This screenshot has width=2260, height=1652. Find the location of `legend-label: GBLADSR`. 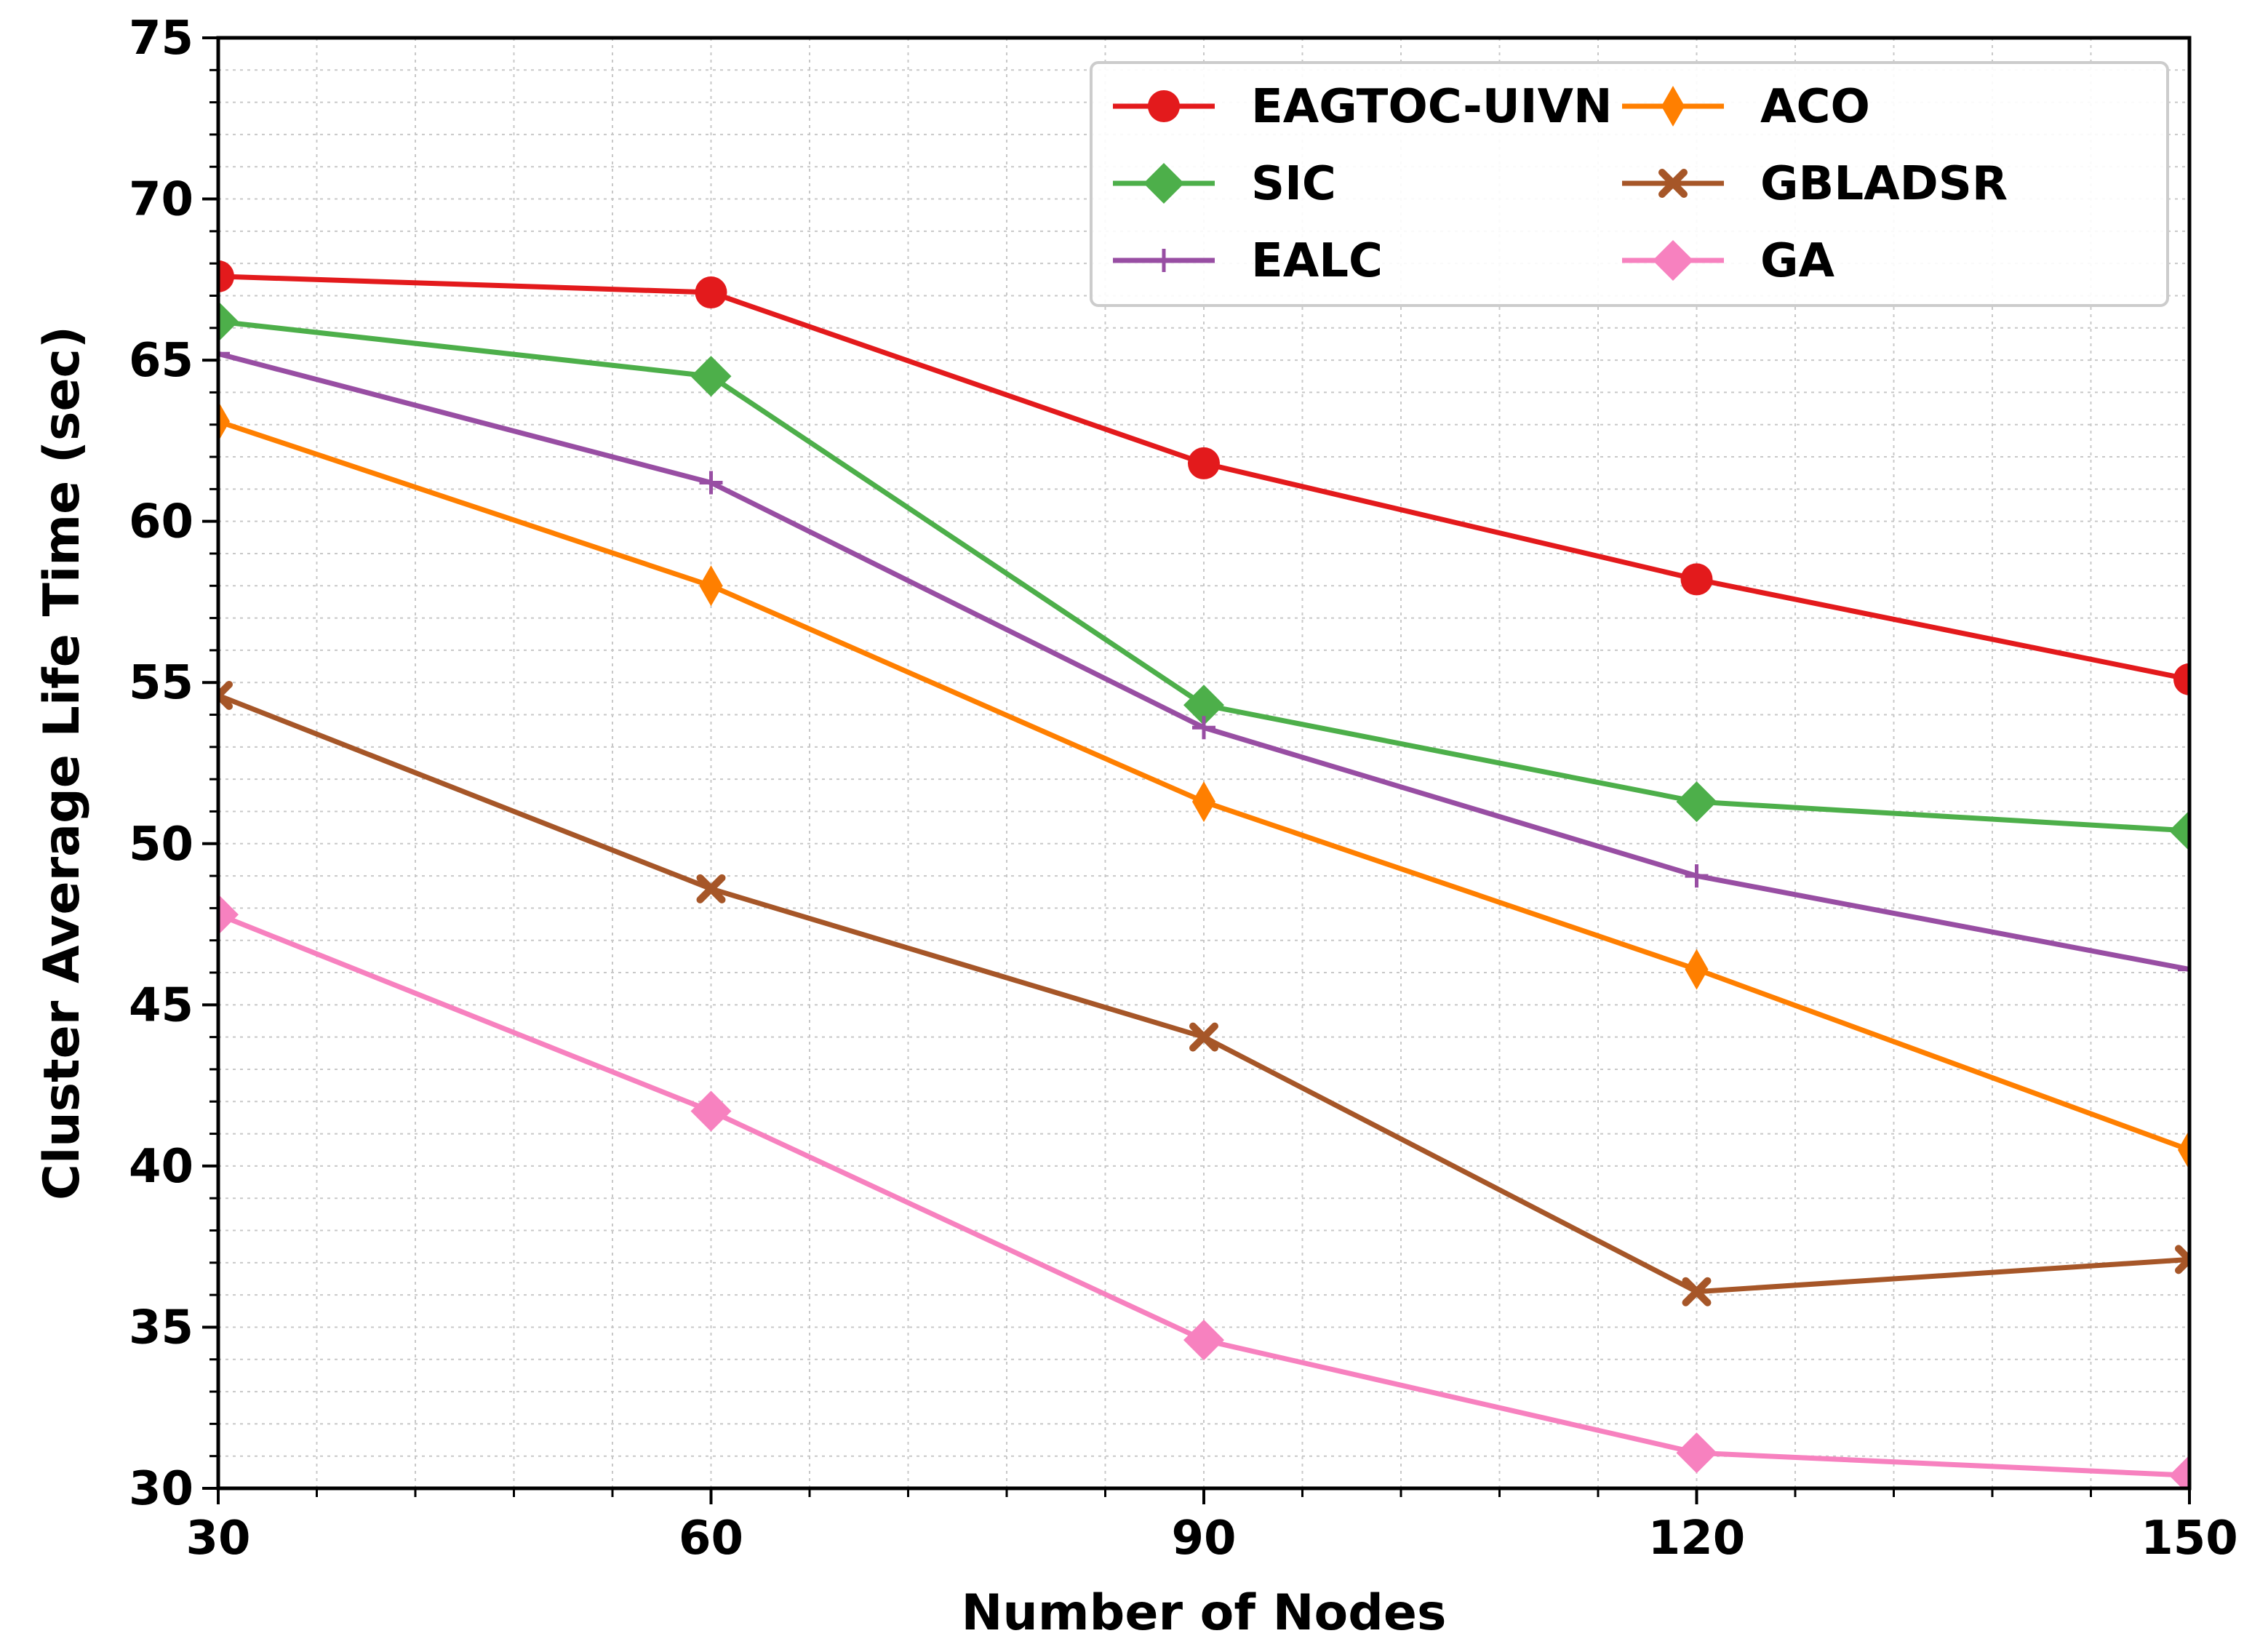

legend-label: GBLADSR is located at coordinates (1884, 184).